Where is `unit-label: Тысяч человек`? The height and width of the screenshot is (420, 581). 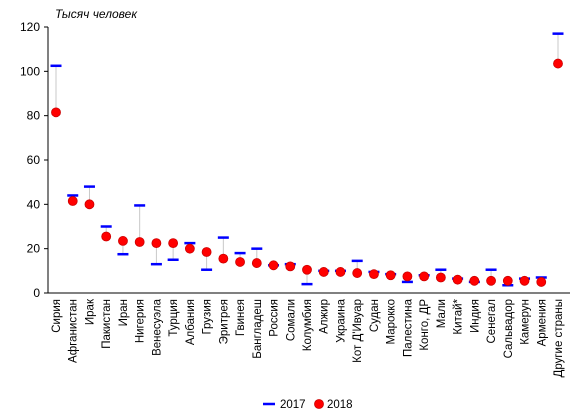 unit-label: Тысяч человек is located at coordinates (96, 14).